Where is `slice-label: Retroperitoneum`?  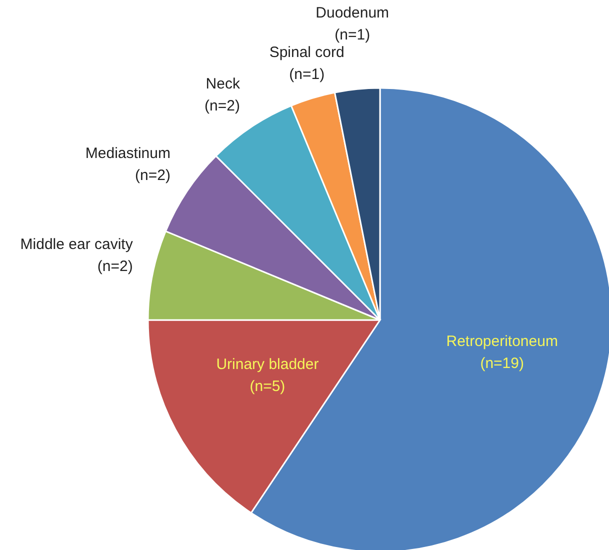 slice-label: Retroperitoneum is located at coordinates (502, 341).